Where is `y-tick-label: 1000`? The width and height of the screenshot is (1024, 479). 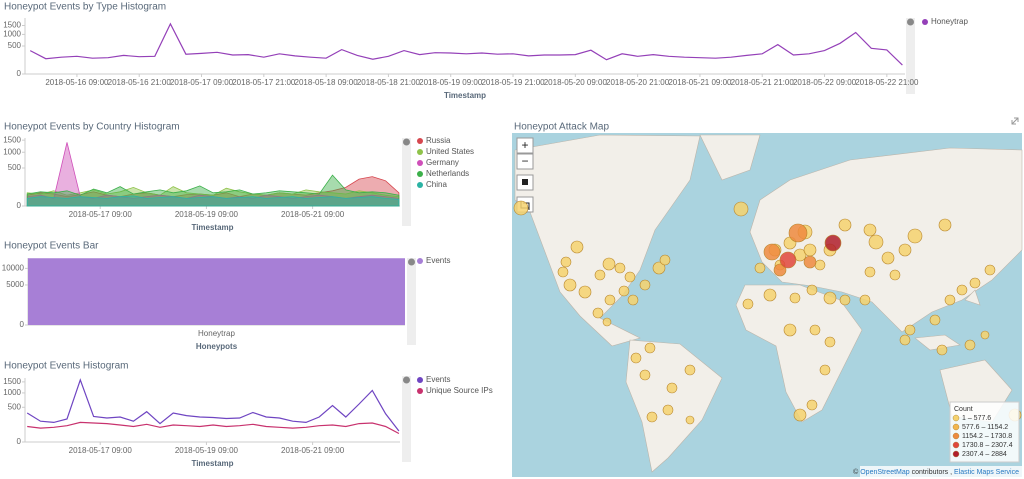
y-tick-label: 1000 is located at coordinates (12, 34).